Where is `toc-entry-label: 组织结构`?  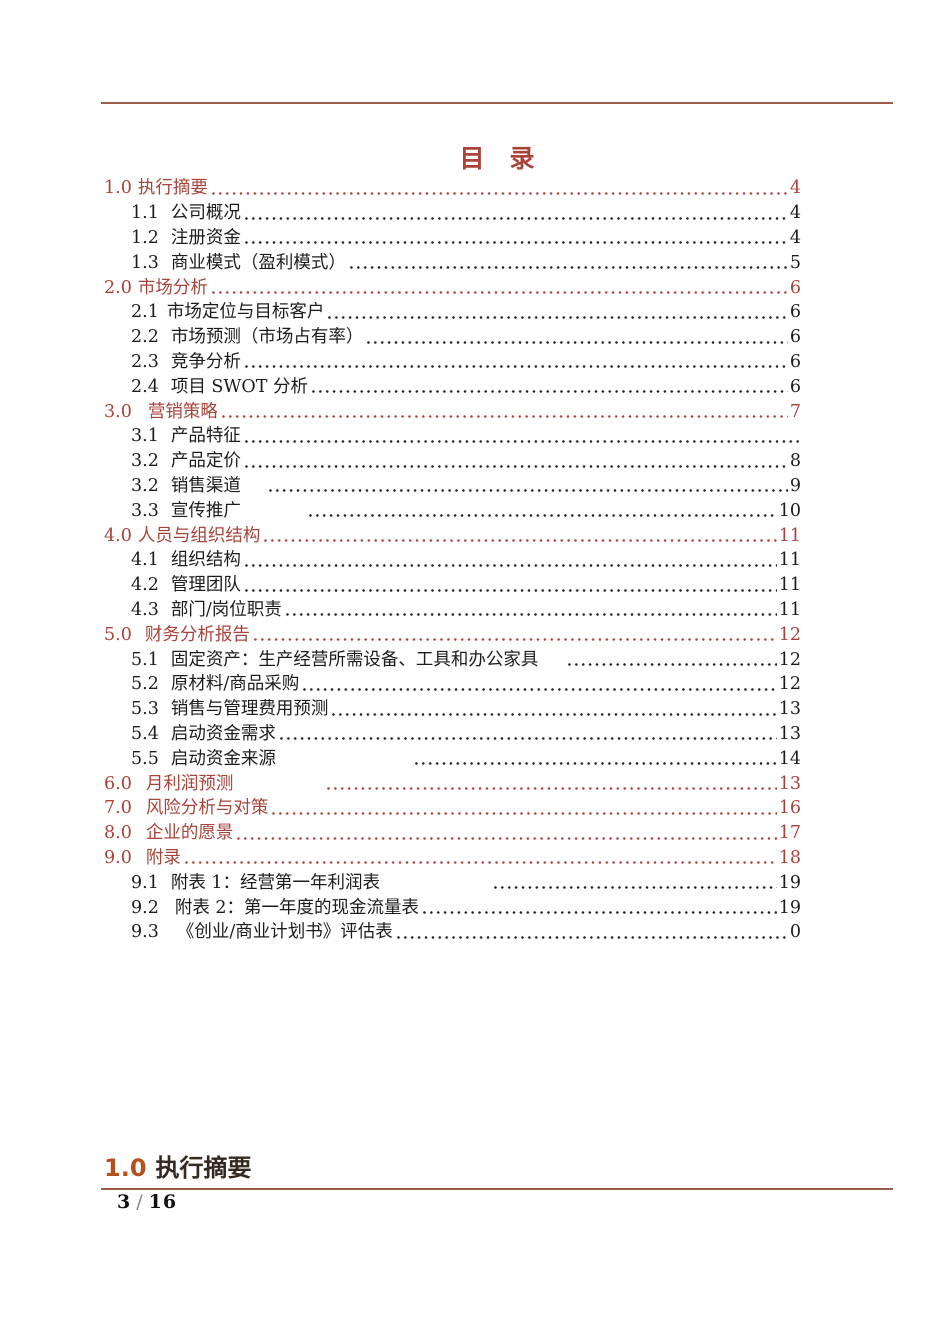 toc-entry-label: 组织结构 is located at coordinates (205, 560).